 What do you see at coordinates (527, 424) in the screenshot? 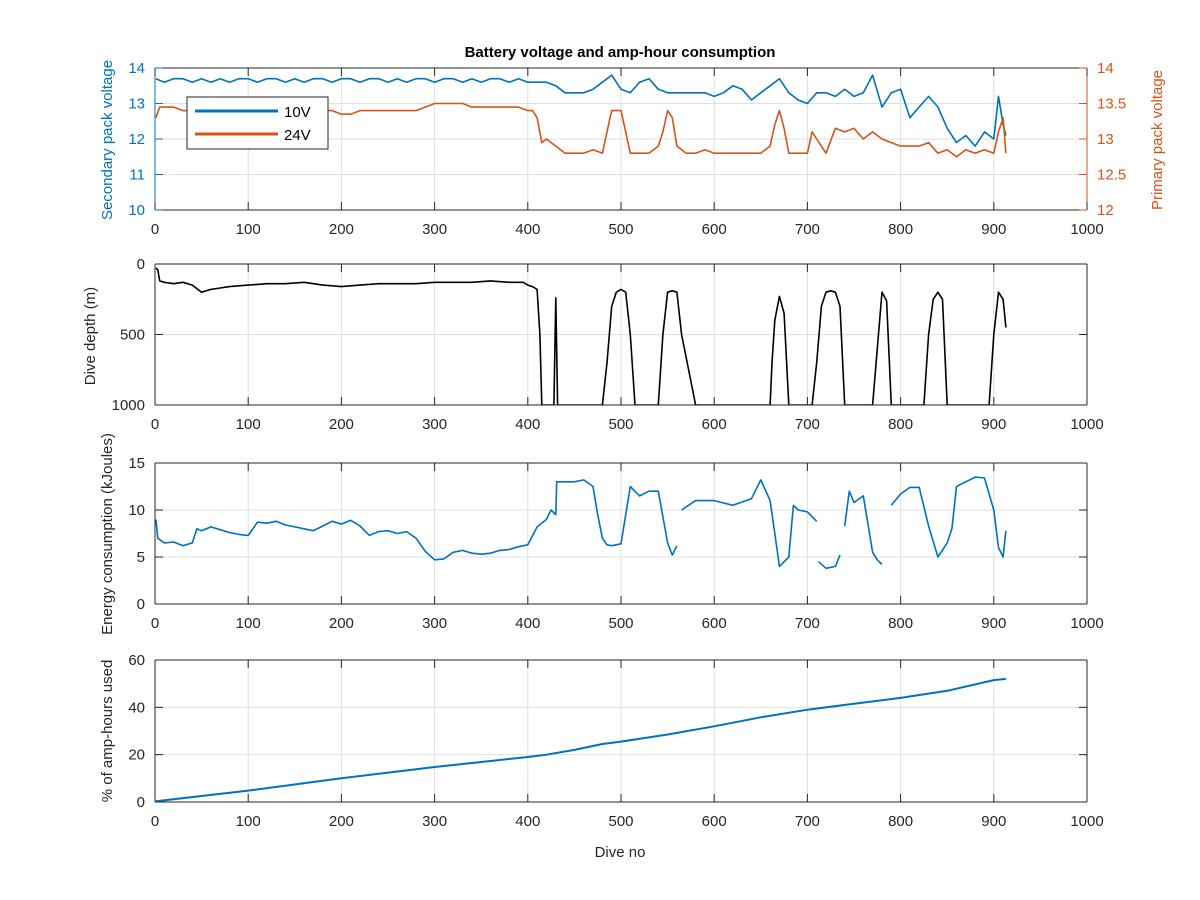
I see `depth-x-tick-label: 400` at bounding box center [527, 424].